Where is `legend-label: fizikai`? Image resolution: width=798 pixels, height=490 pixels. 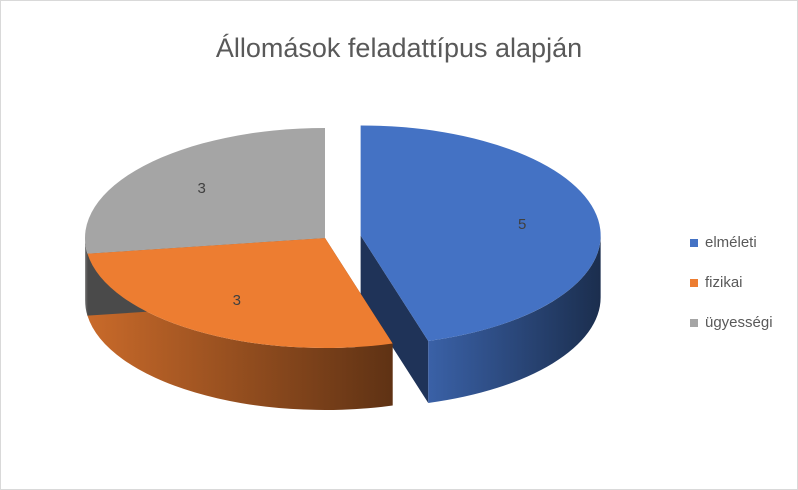
legend-label: fizikai is located at coordinates (724, 282).